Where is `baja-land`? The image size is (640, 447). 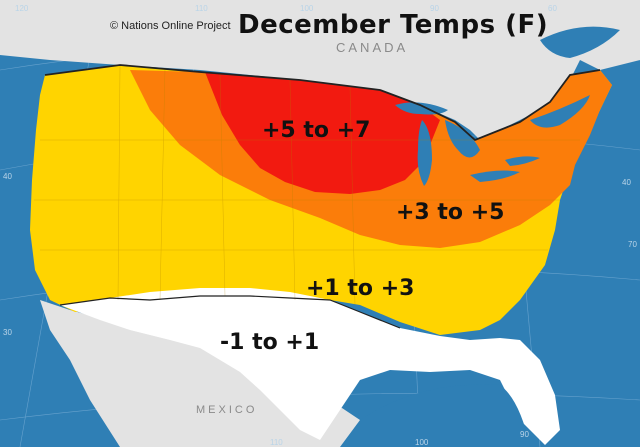
baja-land is located at coordinates (101, 363).